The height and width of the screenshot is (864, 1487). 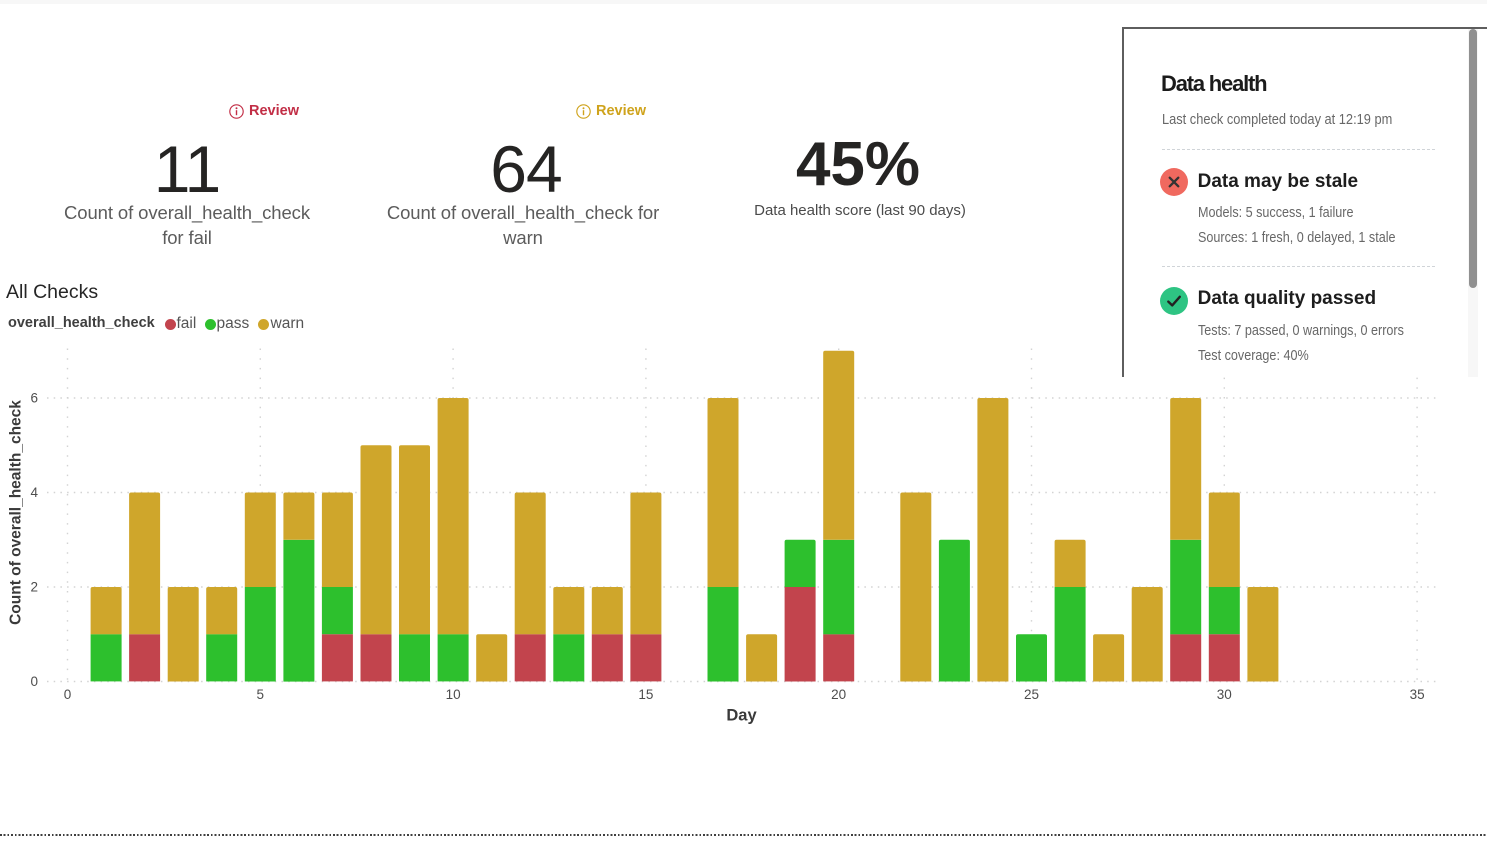 I want to click on svg-text: 20, so click(x=838, y=694).